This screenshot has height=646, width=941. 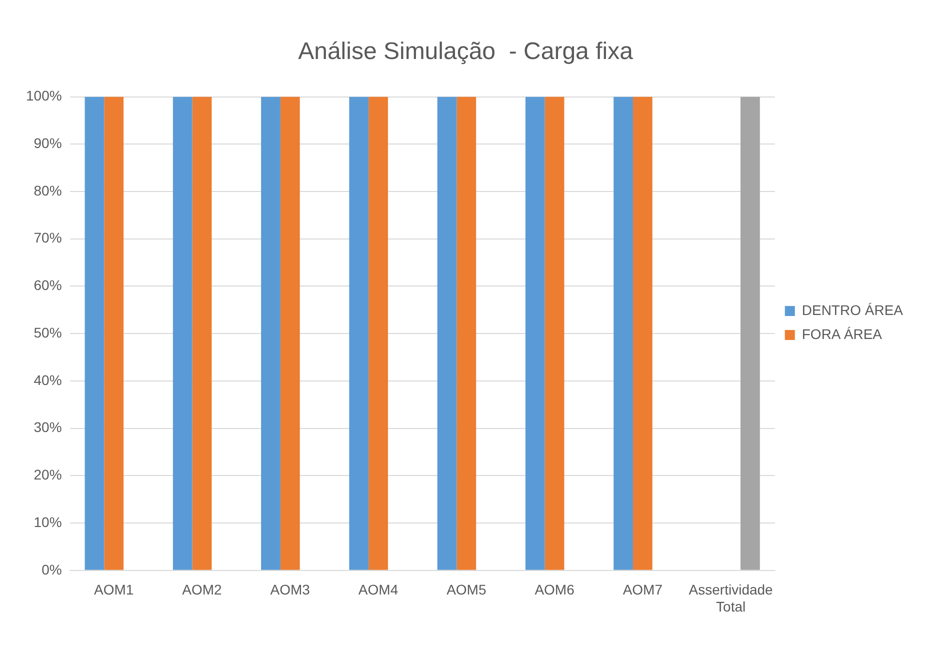 I want to click on x-tick-label: AOM4, so click(x=378, y=590).